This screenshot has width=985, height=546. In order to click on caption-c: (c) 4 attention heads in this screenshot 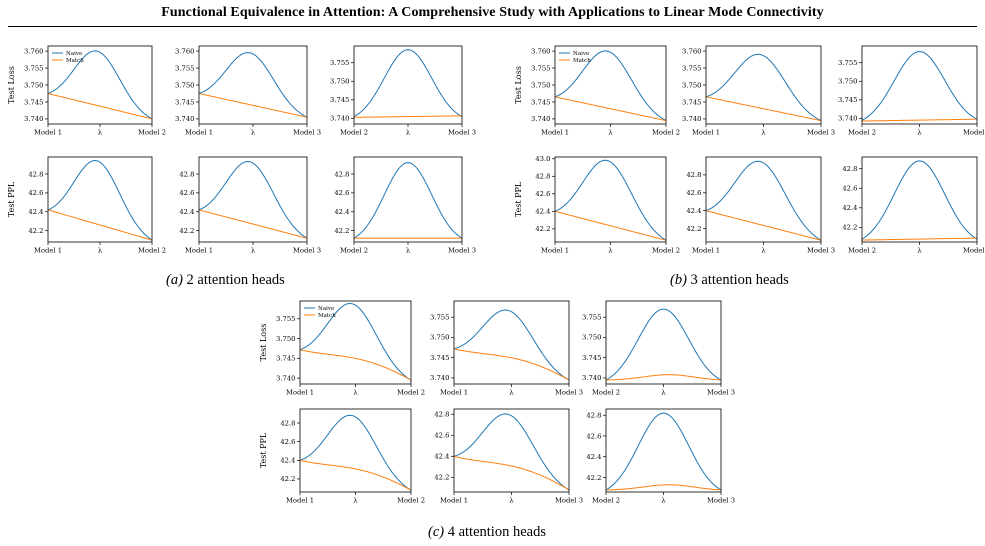, I will do `click(487, 532)`.